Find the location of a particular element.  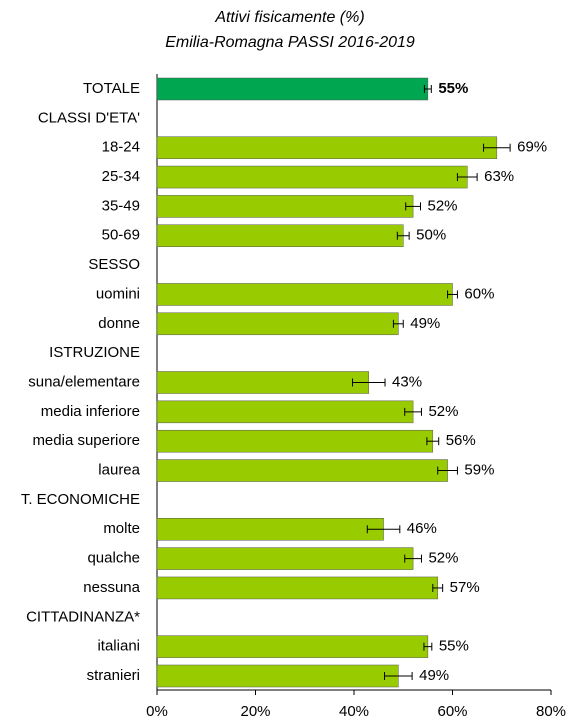

x-tick-label: 40% is located at coordinates (354, 711).